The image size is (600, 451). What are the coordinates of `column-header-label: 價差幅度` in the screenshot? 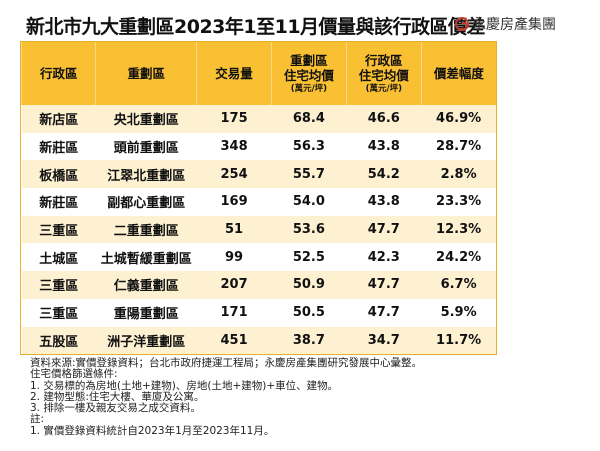 It's located at (458, 73).